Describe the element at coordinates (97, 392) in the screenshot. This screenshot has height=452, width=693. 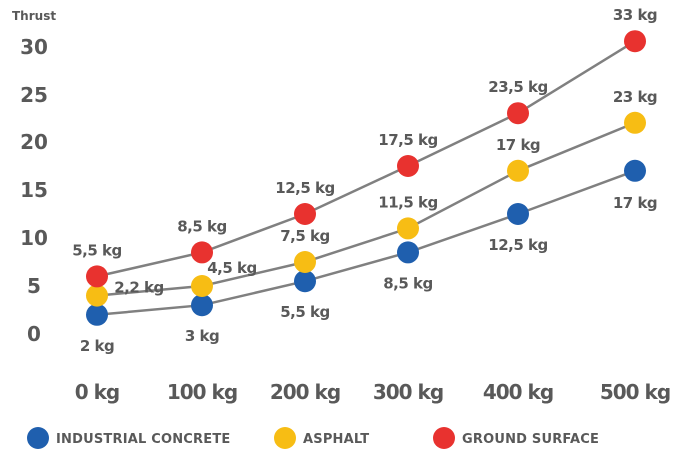
I see `x-tick-label: 0 kg` at that location.